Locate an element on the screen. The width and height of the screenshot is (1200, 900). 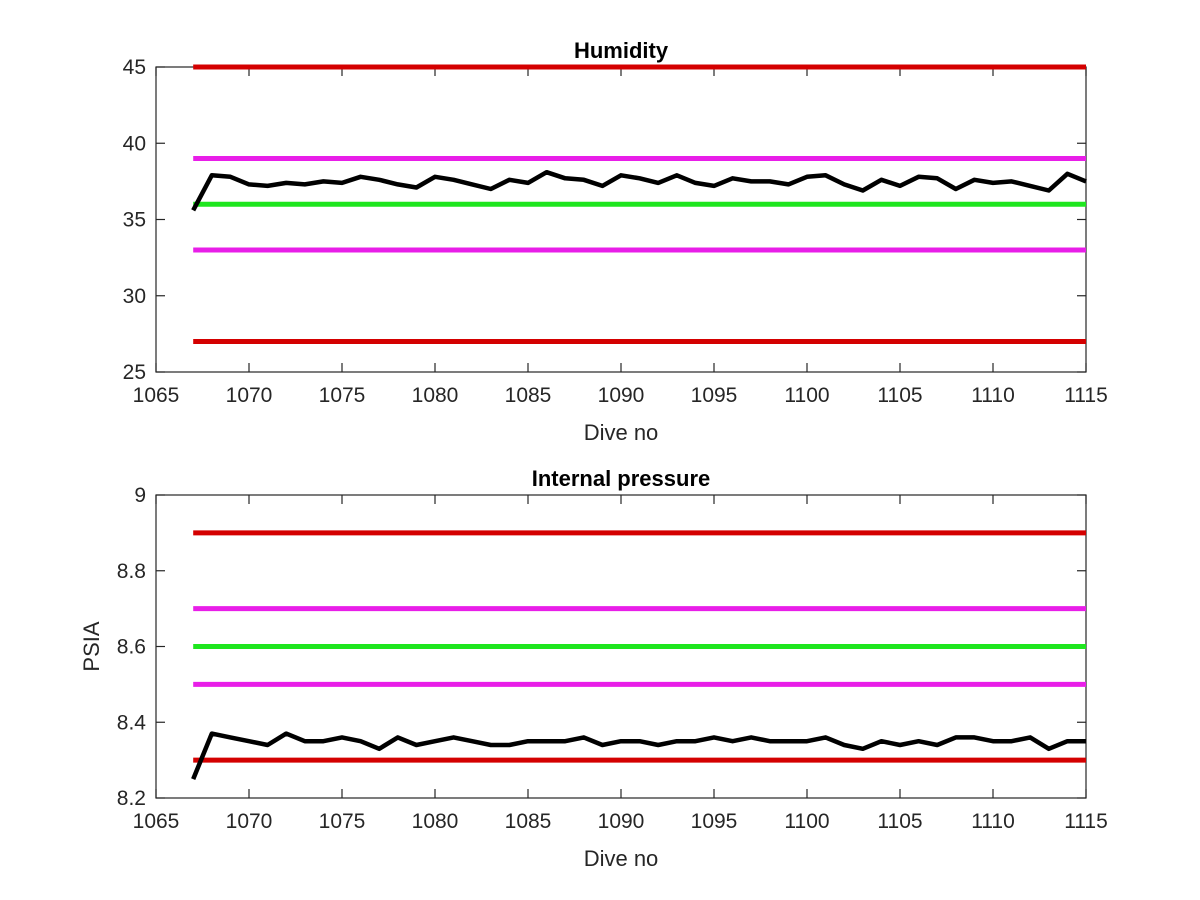
internal-pressure-y-tick-label: 8.8 is located at coordinates (131, 571).